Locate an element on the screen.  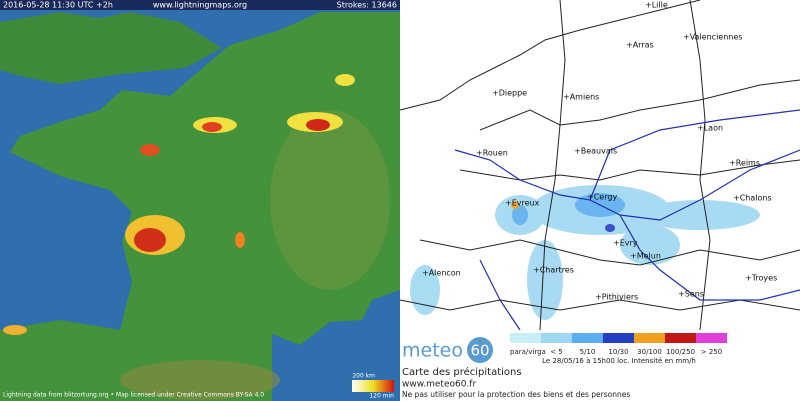
city-label: +Laon is located at coordinates (710, 128).